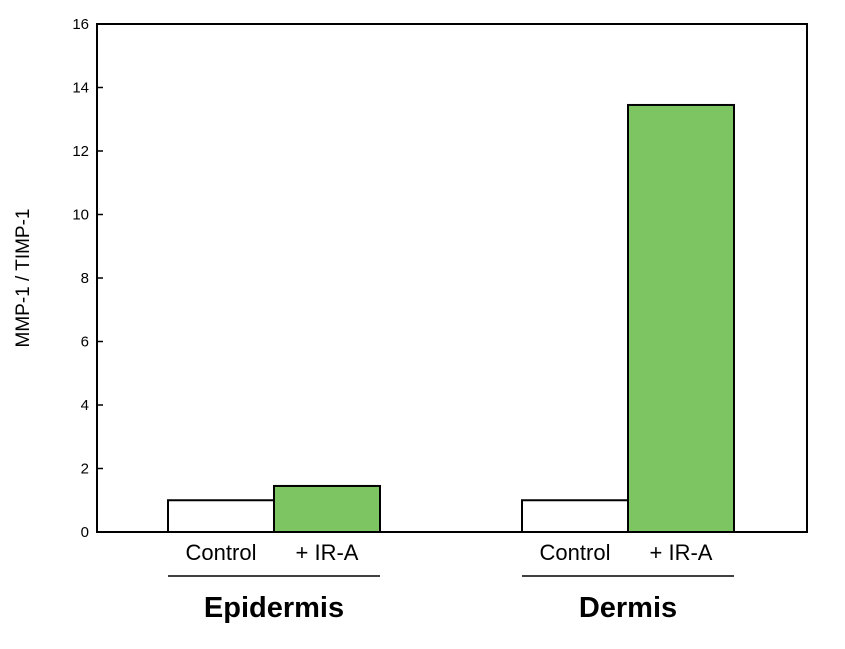 This screenshot has width=845, height=649. Describe the element at coordinates (80, 215) in the screenshot. I see `y-tick-label: 10` at that location.